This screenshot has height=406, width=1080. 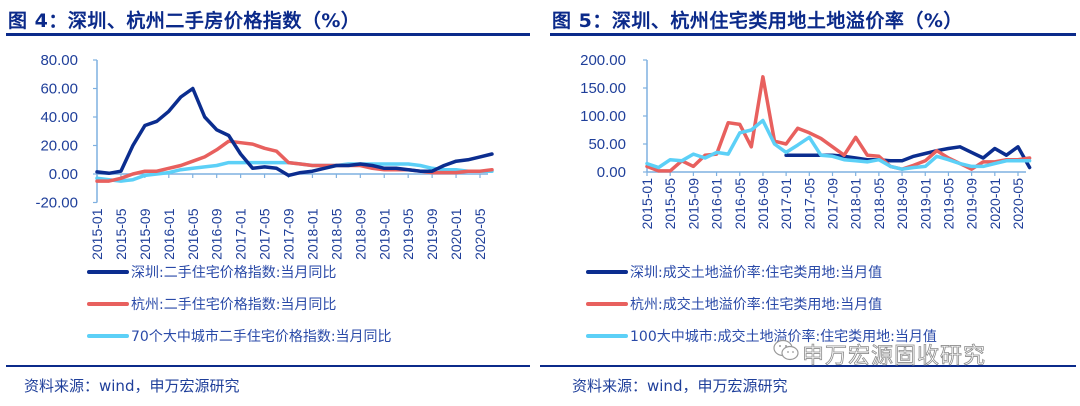 I want to click on watermark: 申万宏源固收研究, so click(x=894, y=357).